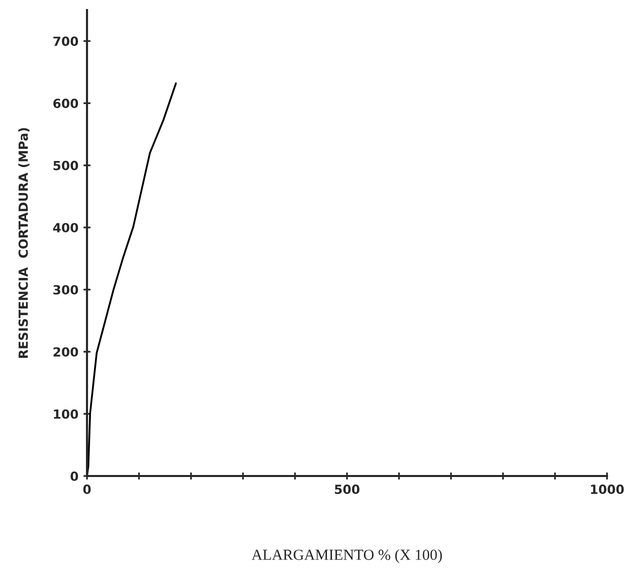 This screenshot has height=578, width=629. I want to click on y-tick-label: 500, so click(66, 165).